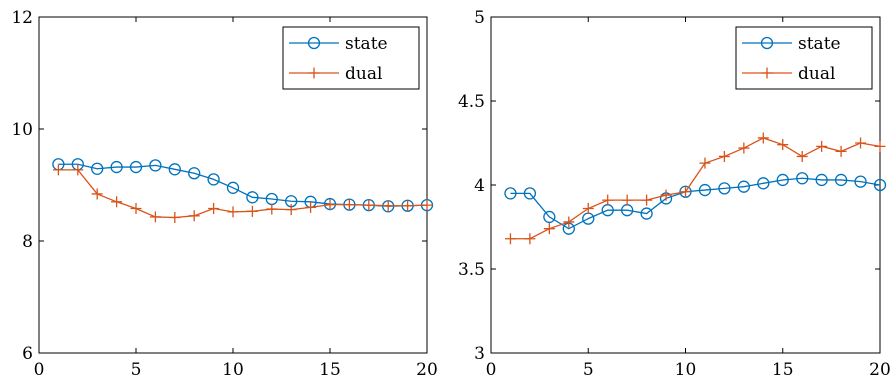 Image resolution: width=896 pixels, height=383 pixels. What do you see at coordinates (479, 18) in the screenshot?
I see `y-tick-label: 5` at bounding box center [479, 18].